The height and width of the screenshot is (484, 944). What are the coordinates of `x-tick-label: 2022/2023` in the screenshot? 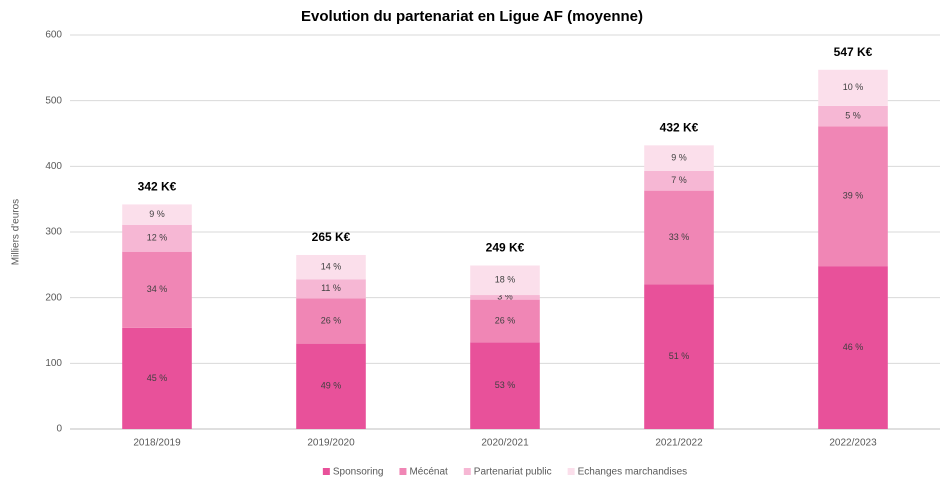 It's located at (853, 443).